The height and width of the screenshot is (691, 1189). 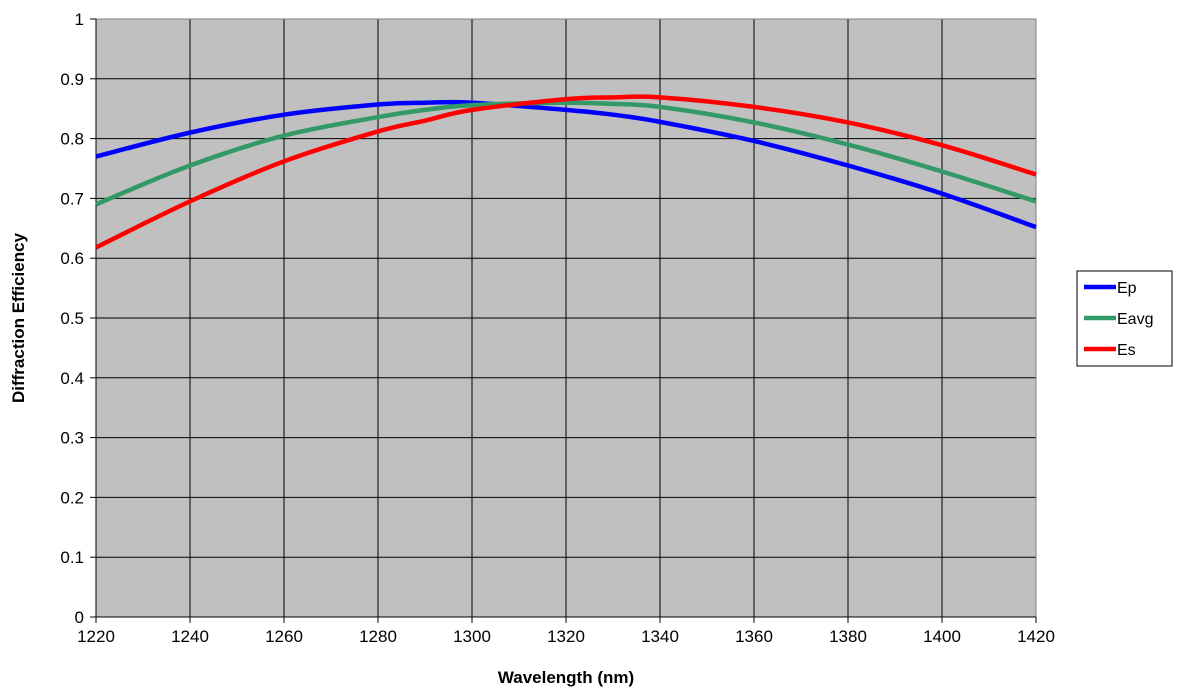 What do you see at coordinates (1126, 350) in the screenshot?
I see `legend-label-es: Es` at bounding box center [1126, 350].